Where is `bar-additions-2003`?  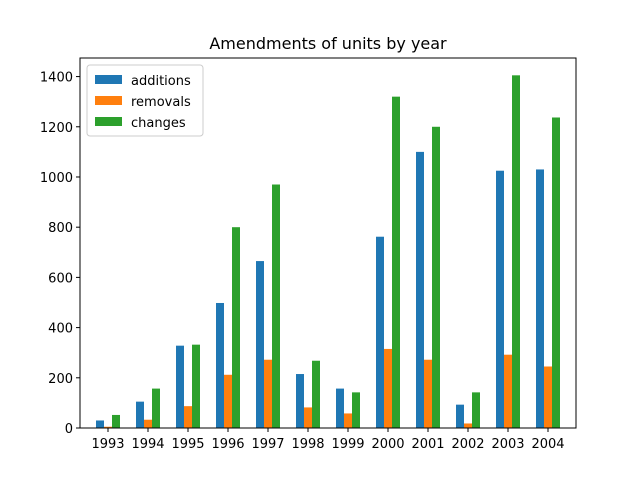
bar-additions-2003 is located at coordinates (500, 299).